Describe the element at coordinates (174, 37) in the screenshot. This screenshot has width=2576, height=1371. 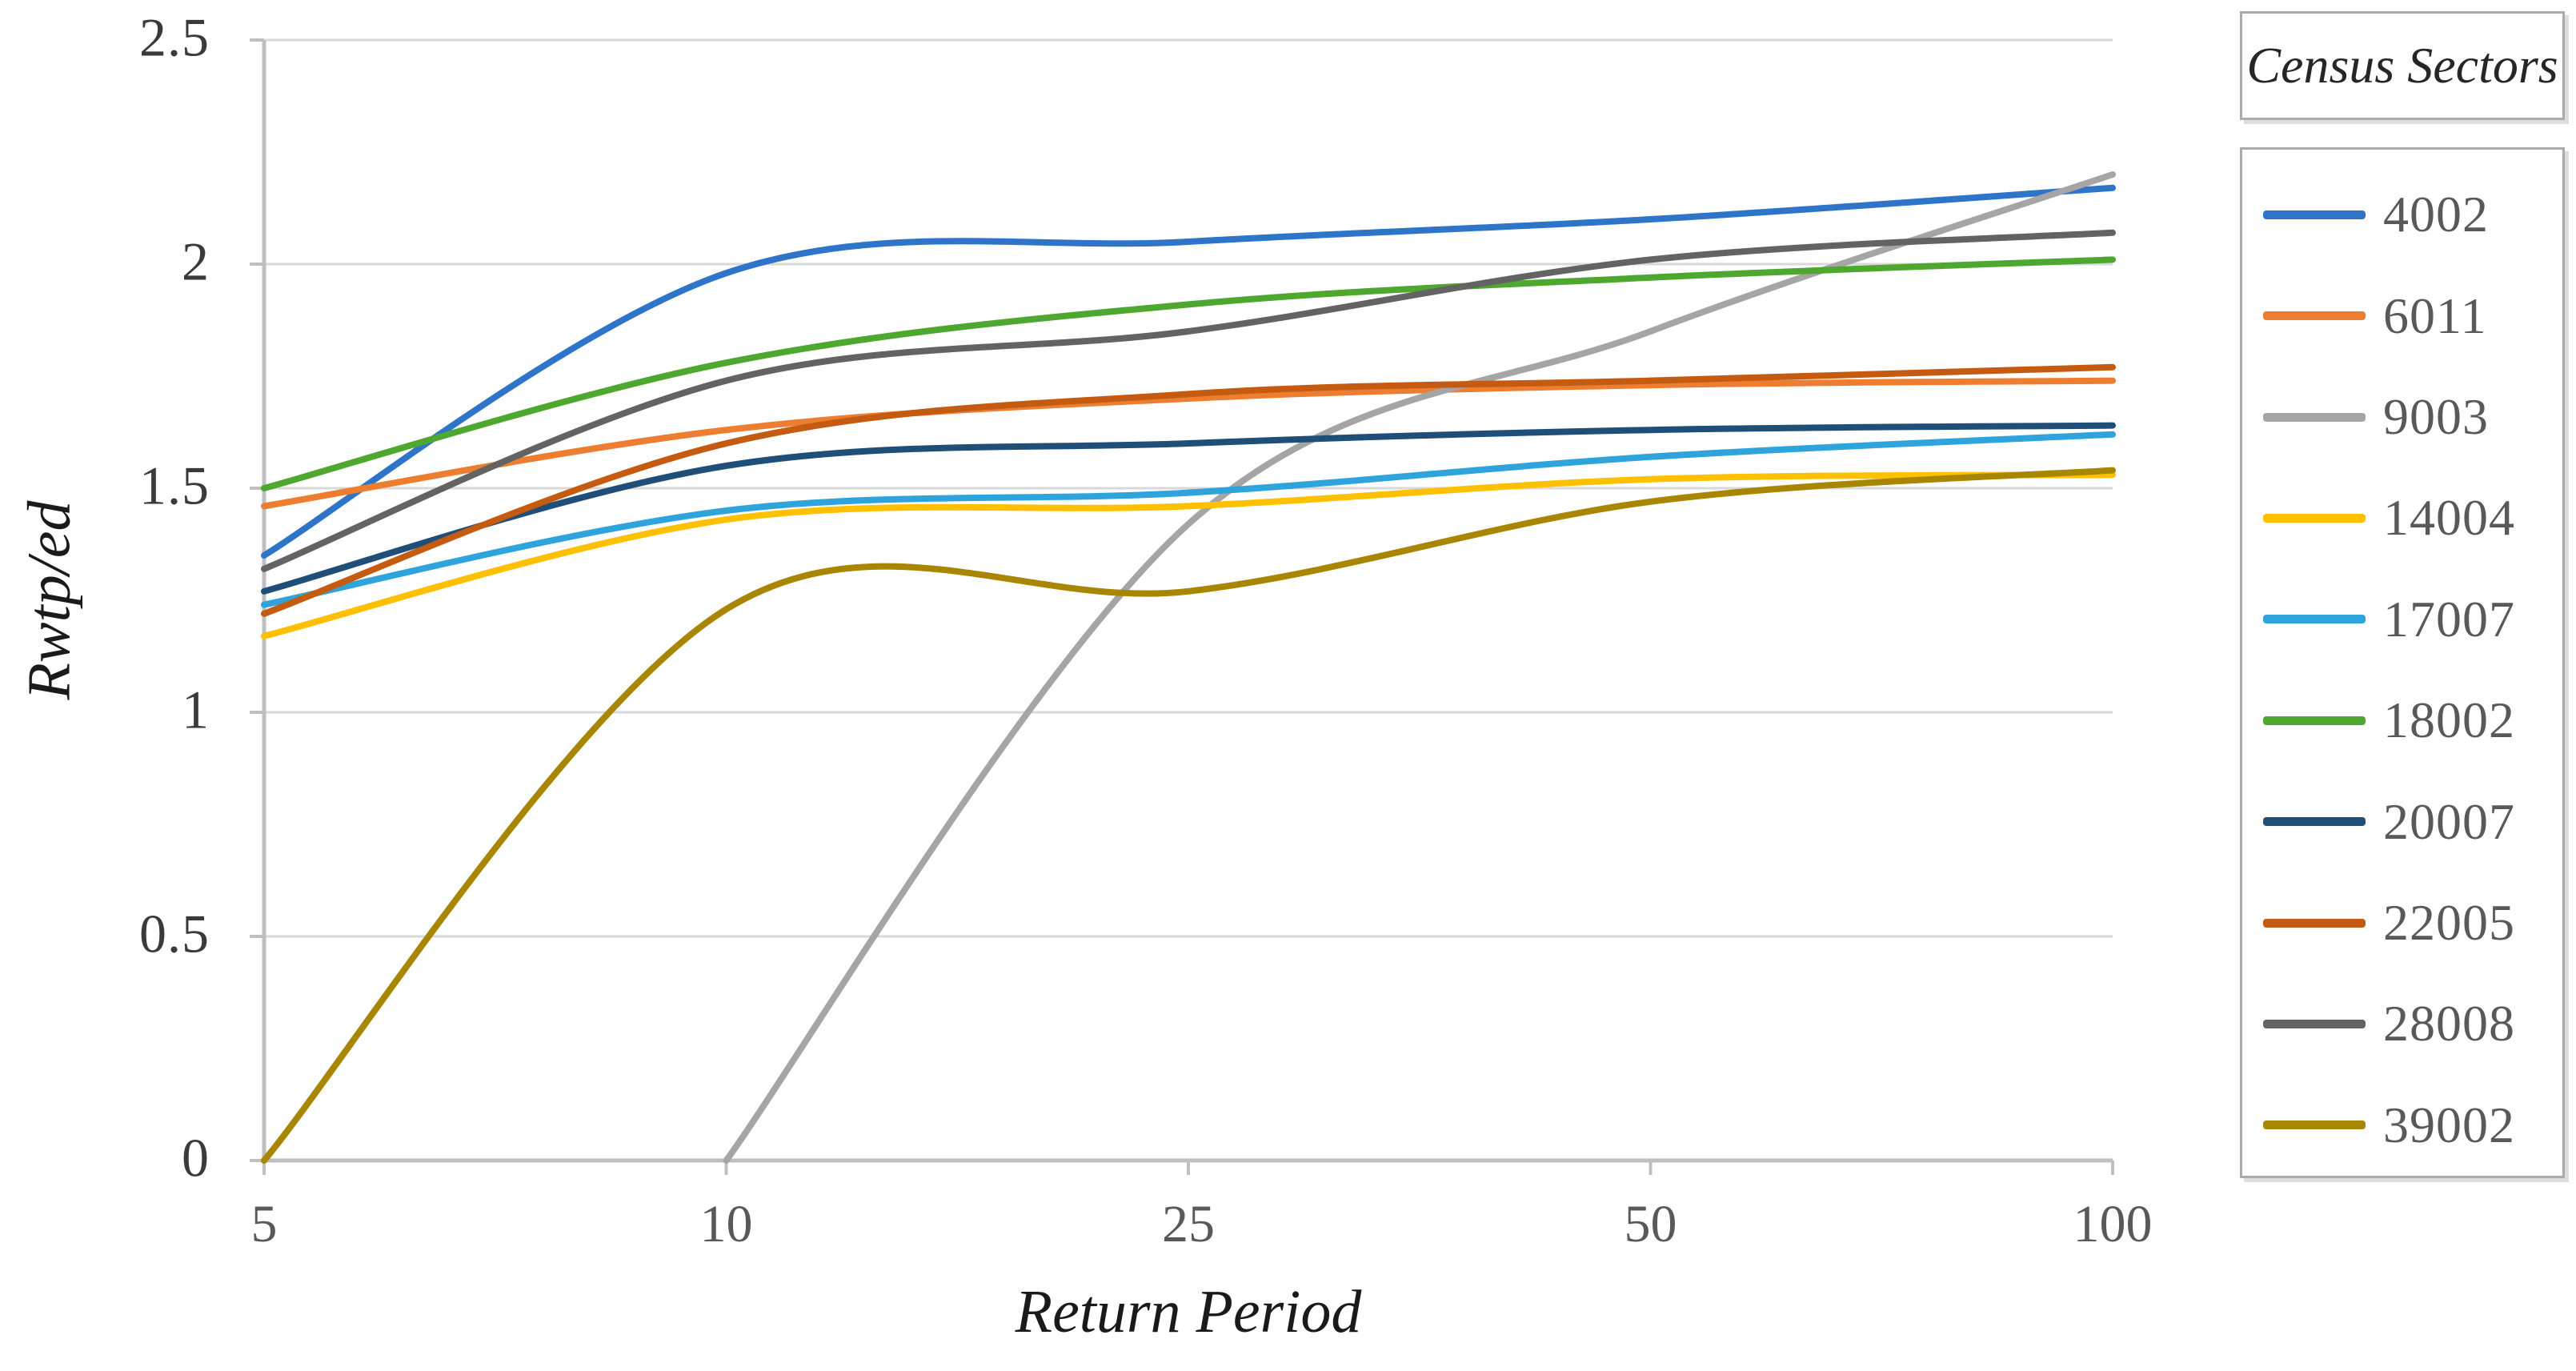
I see `y-tick-label: 2.5` at that location.